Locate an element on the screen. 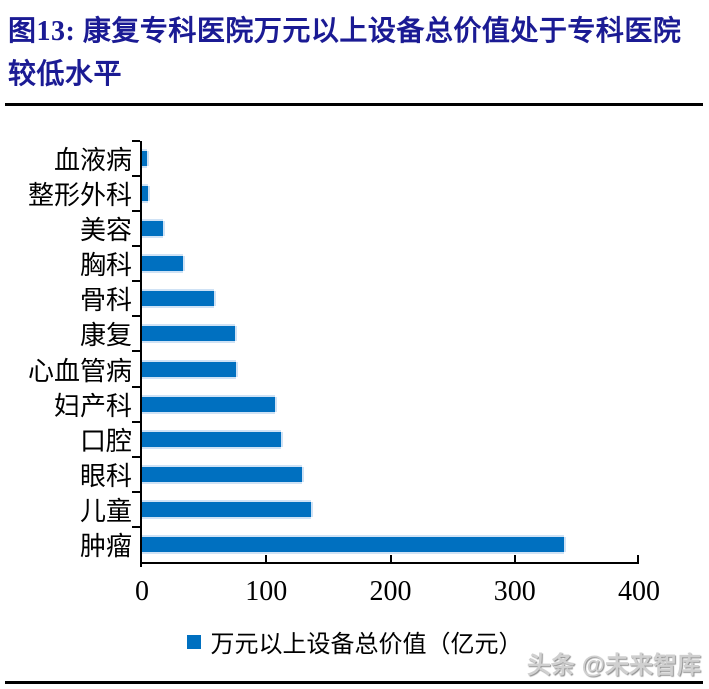  chart-legend: 万元以上设备总价值（亿元） is located at coordinates (354, 641).